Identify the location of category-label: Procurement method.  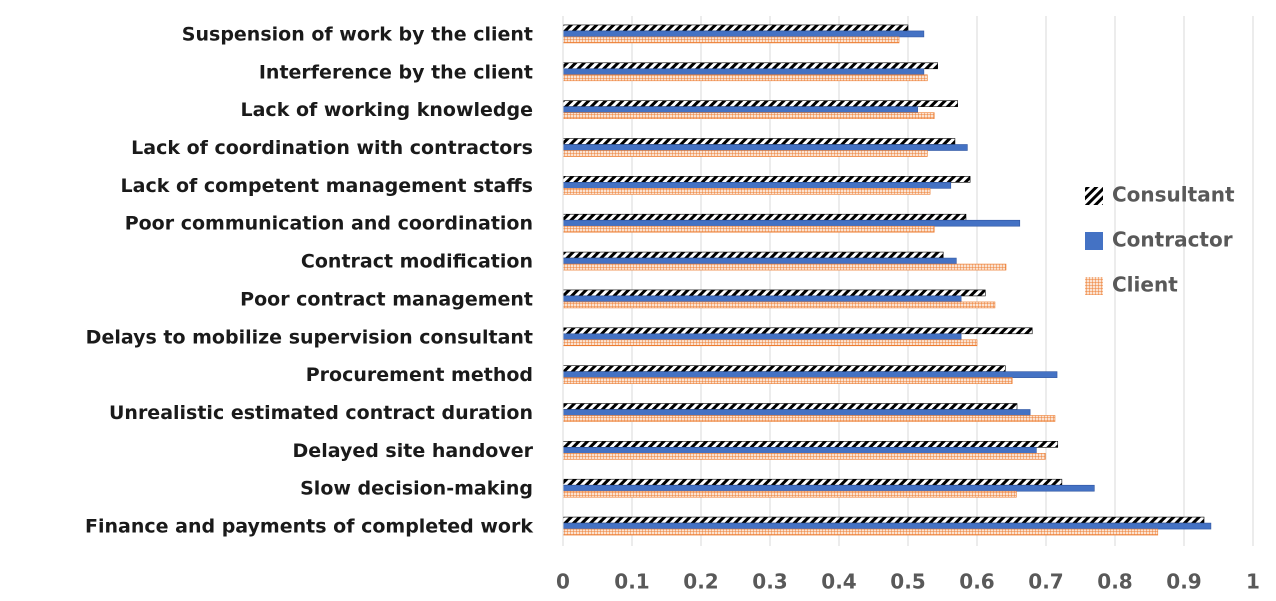
(419, 375).